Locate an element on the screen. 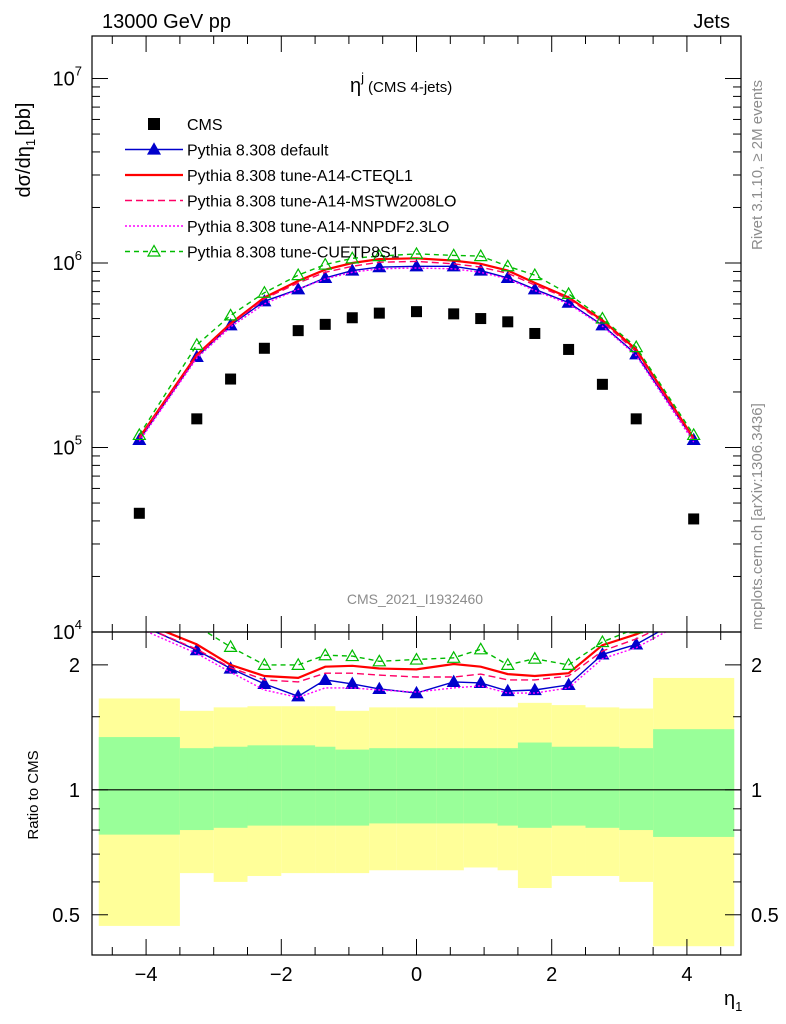 Image resolution: width=786 pixels, height=1024 pixels. legend-entry: Pythia 8.308 tune-A14-CTEQL1 is located at coordinates (269, 176).